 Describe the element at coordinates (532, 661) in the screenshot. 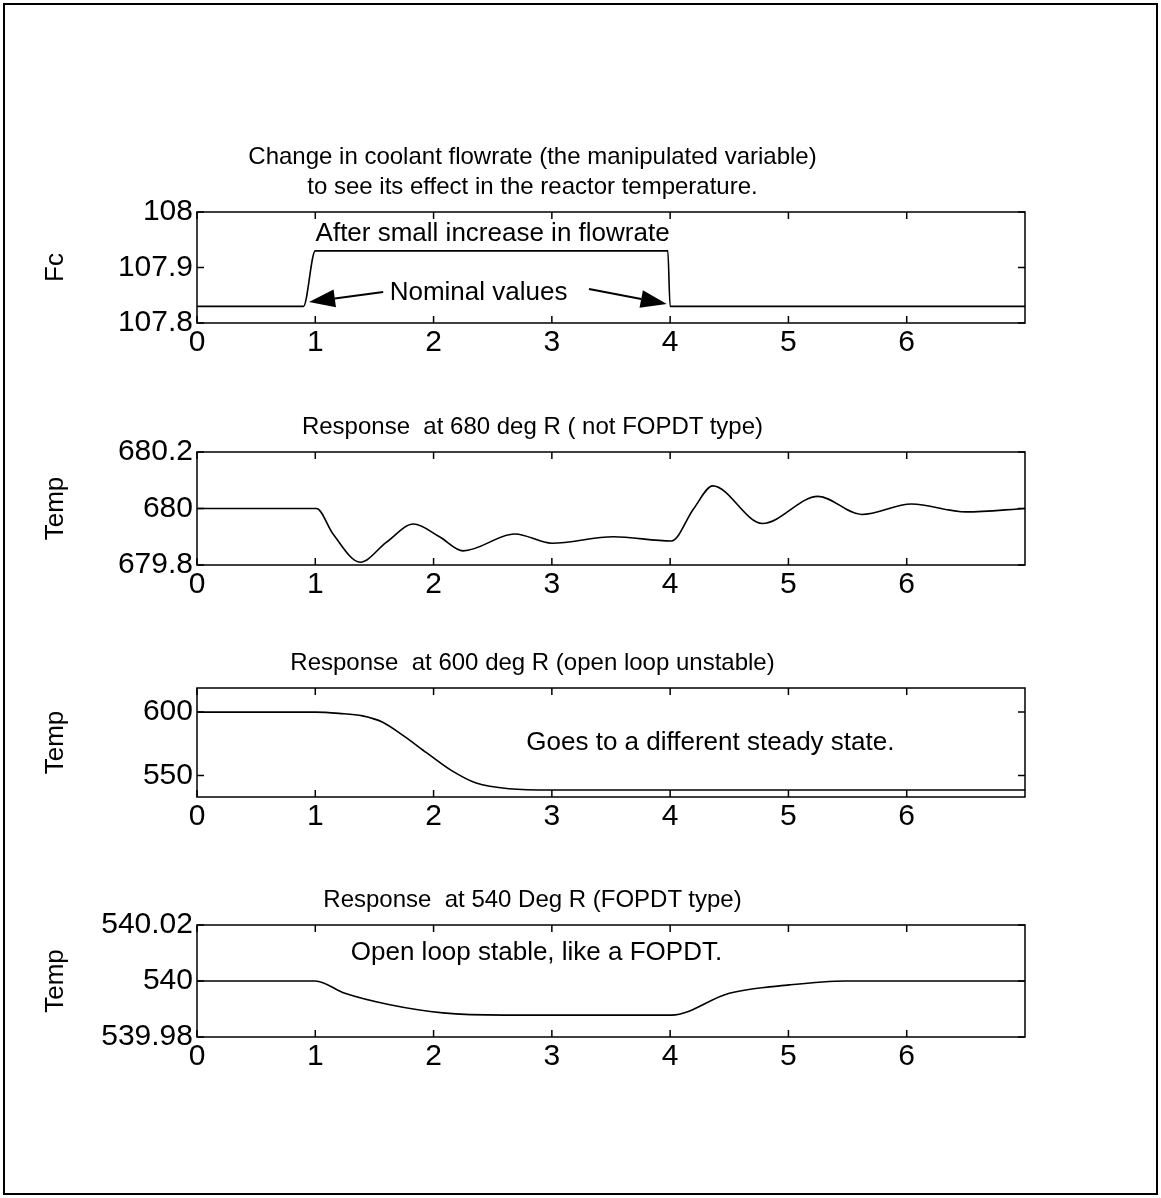

I see `chart-title: Response at 600 deg R (open loop unstable)` at that location.